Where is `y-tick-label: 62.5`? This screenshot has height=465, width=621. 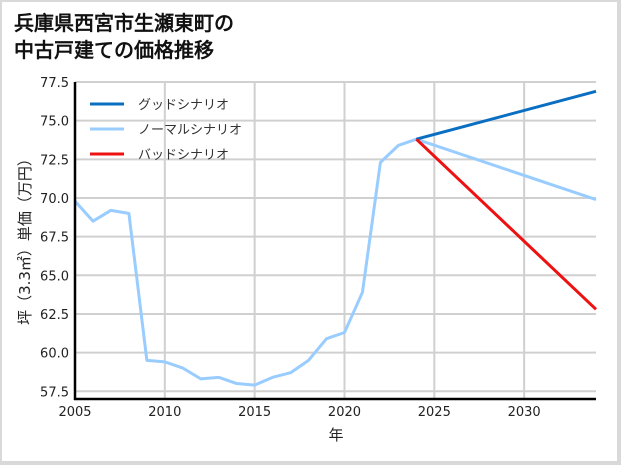
y-tick-label: 62.5 is located at coordinates (54, 315).